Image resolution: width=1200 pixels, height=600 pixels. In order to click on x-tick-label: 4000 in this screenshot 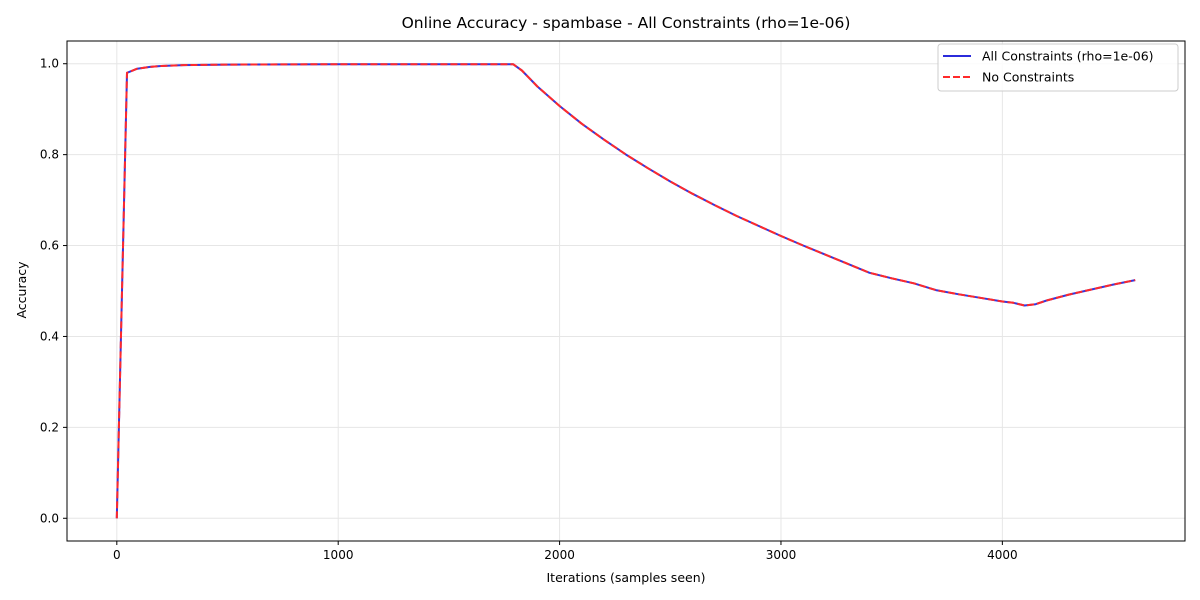, I will do `click(1002, 555)`.